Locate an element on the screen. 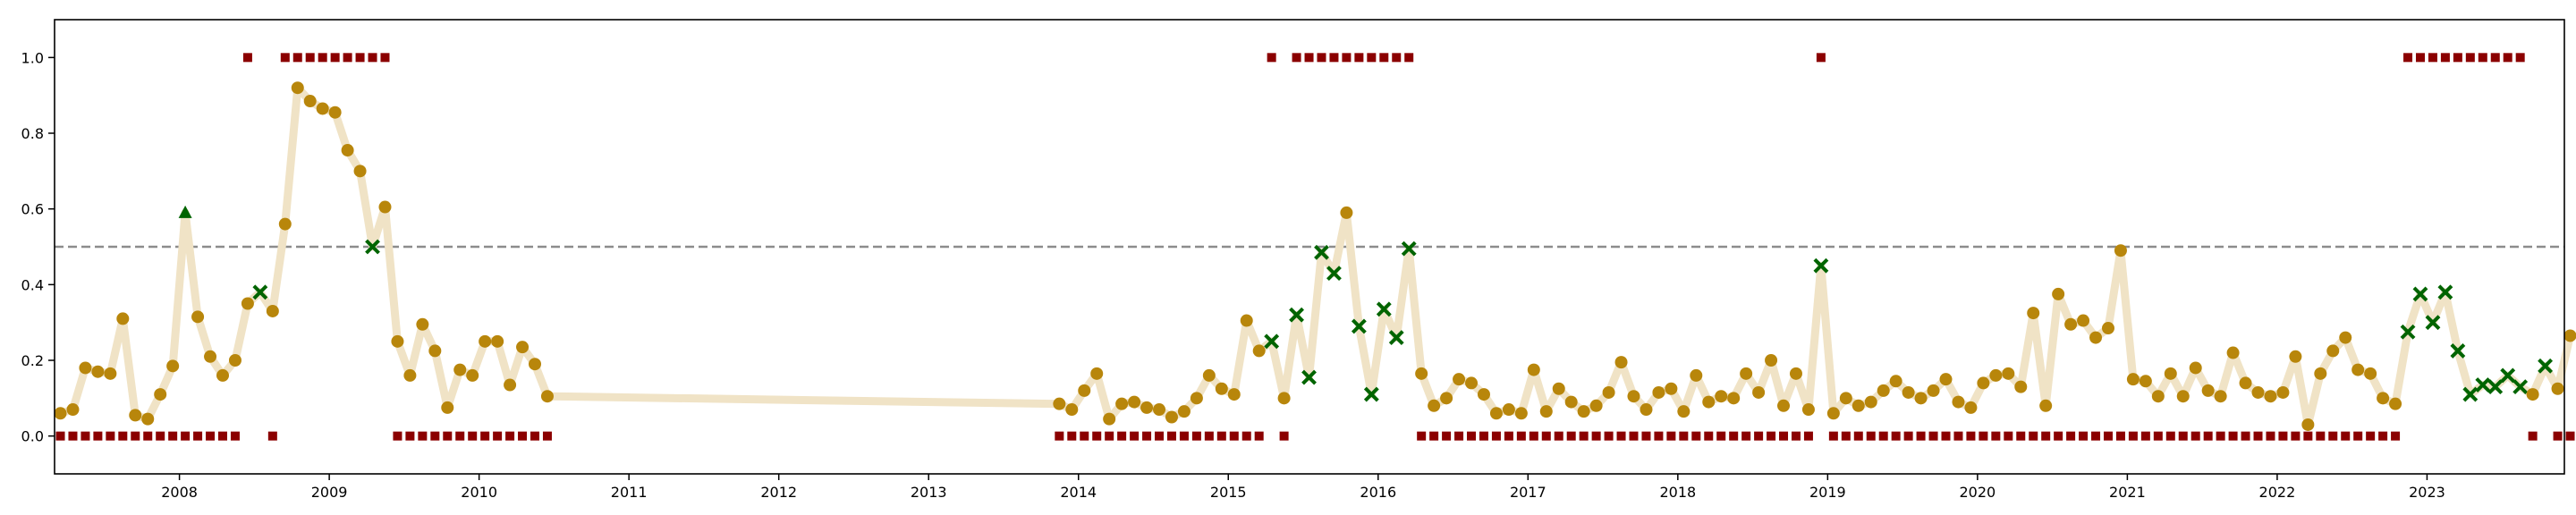 The width and height of the screenshot is (2576, 515). x-tick-label: 2014 is located at coordinates (1078, 492).